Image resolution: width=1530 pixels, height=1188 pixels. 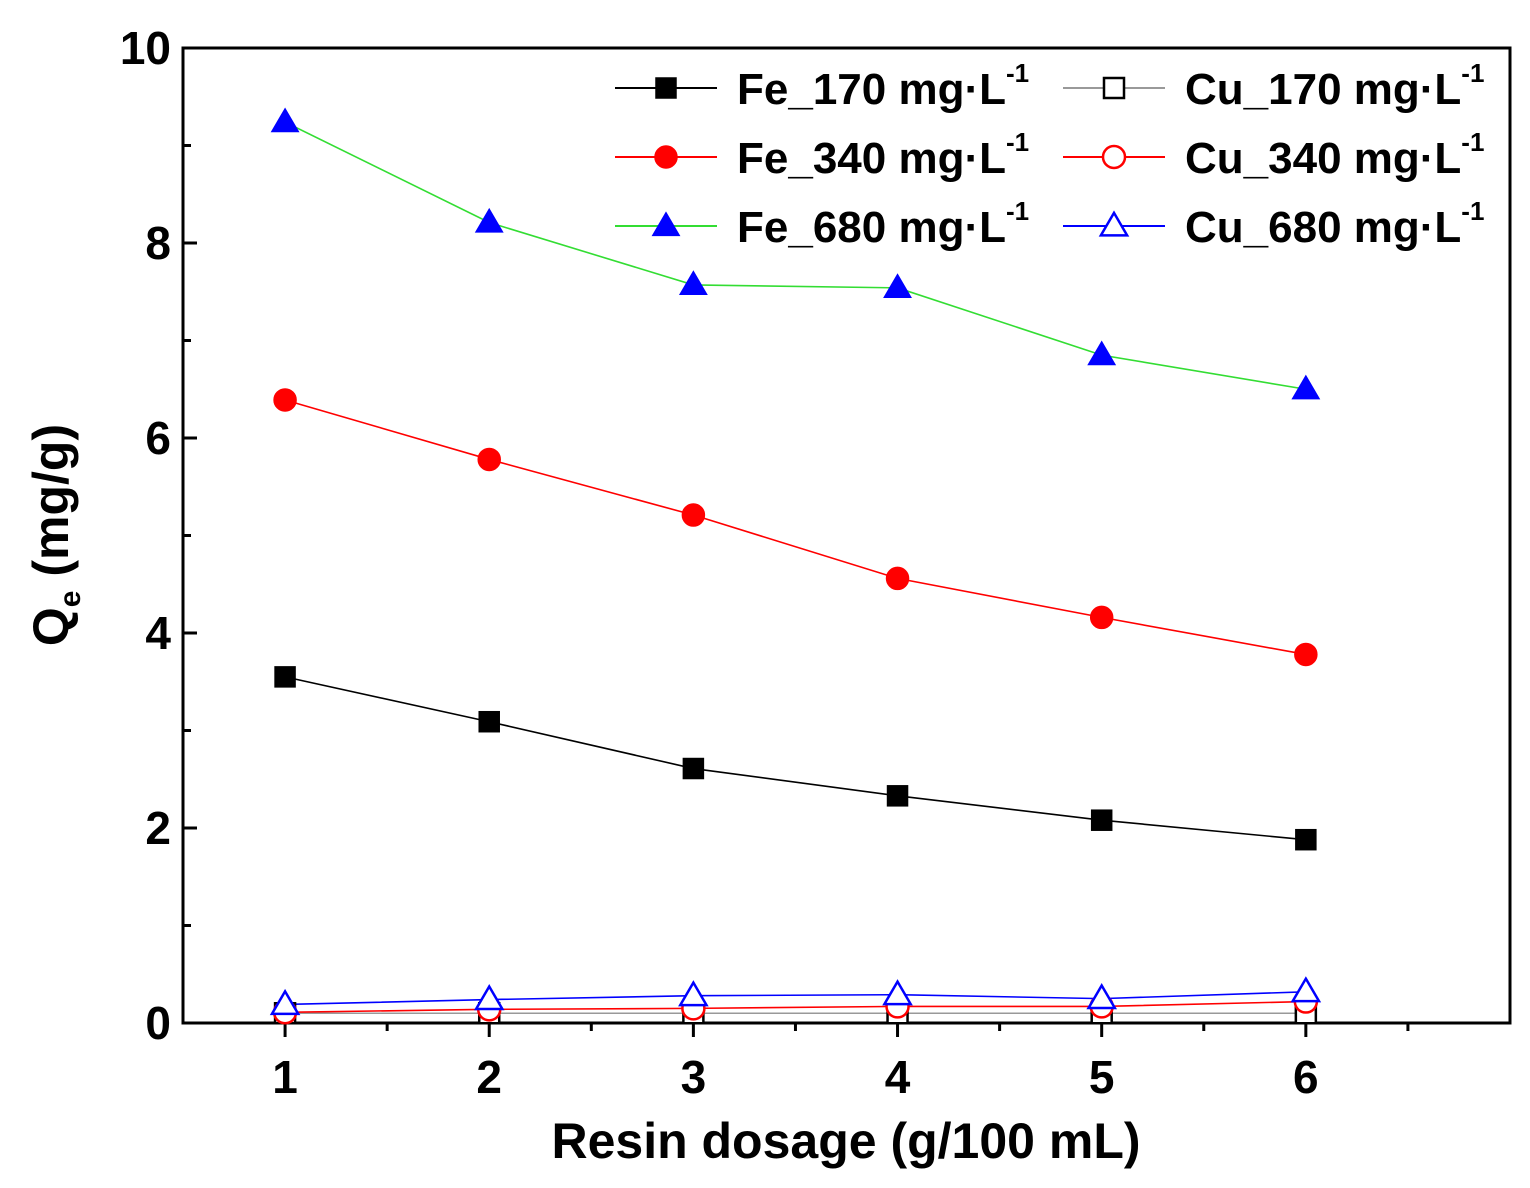 I want to click on legend-label: Cu_340 mg·L-1, so click(x=1334, y=155).